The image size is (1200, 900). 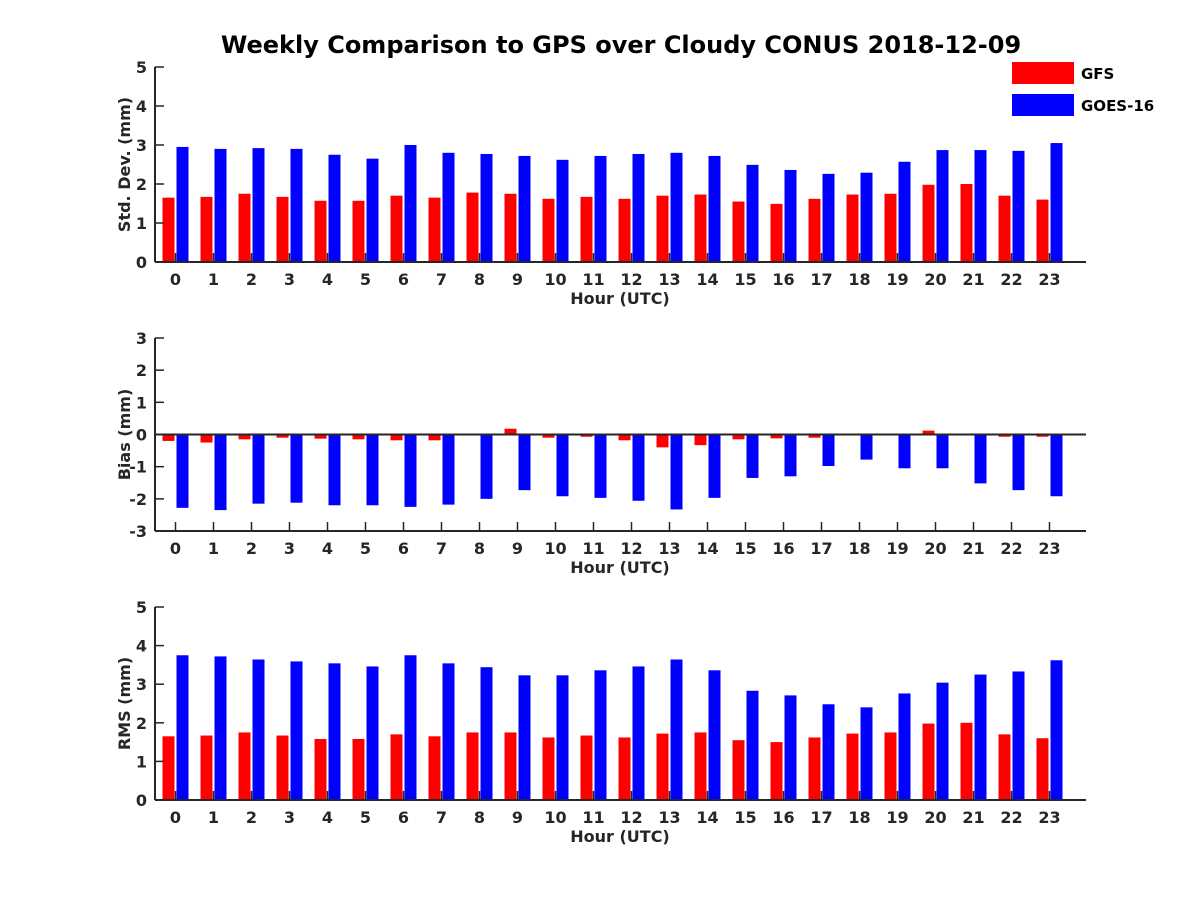 What do you see at coordinates (555, 817) in the screenshot?
I see `x-tick-label-panel3-10: 10` at bounding box center [555, 817].